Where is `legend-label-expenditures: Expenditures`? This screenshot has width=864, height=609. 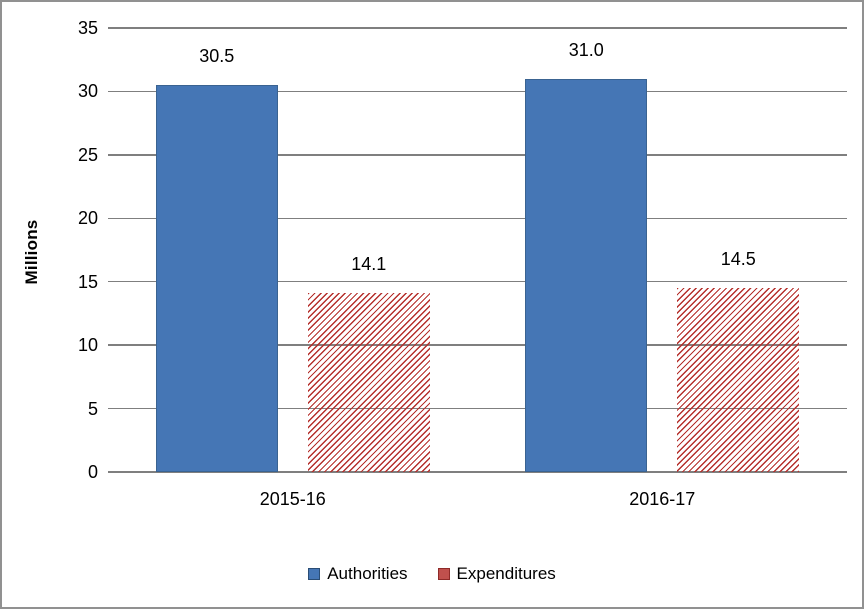 legend-label-expenditures: Expenditures is located at coordinates (506, 573).